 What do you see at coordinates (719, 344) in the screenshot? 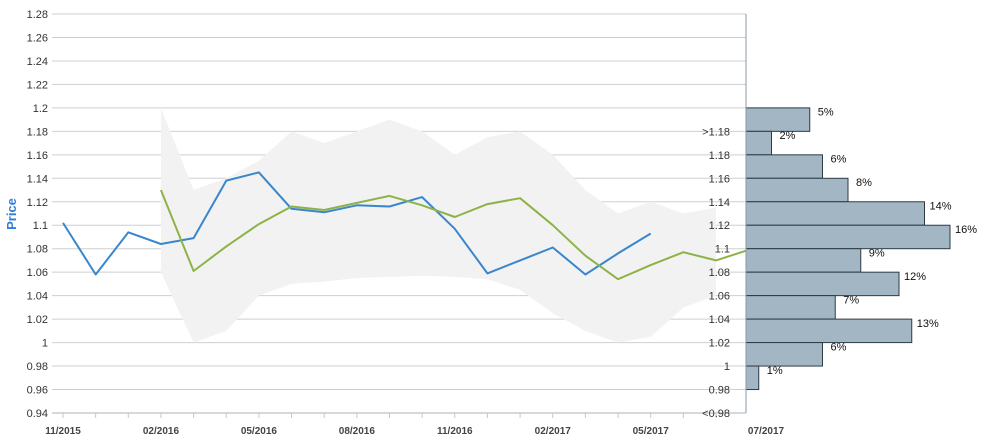
I see `histogram-category-label: 1.02` at bounding box center [719, 344].